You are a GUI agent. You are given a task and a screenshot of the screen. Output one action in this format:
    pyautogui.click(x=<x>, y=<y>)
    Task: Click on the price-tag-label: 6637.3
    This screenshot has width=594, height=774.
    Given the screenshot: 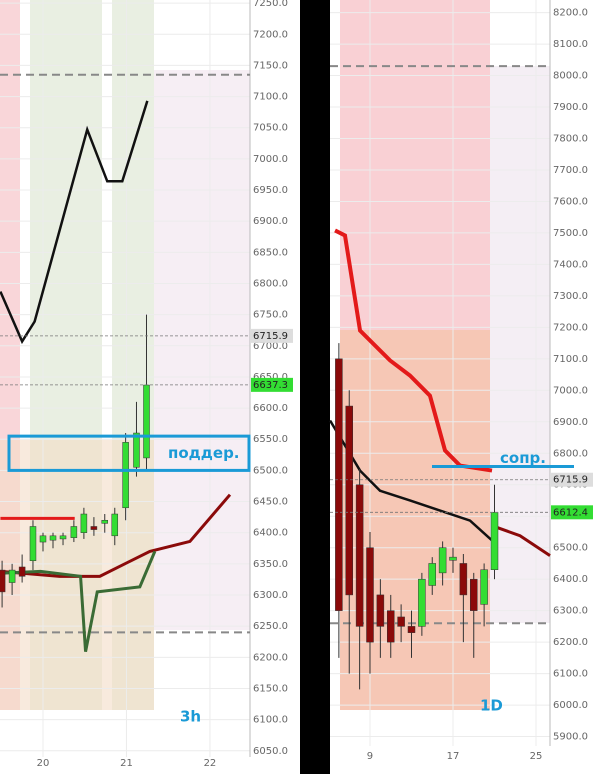 What is the action you would take?
    pyautogui.click(x=270, y=385)
    